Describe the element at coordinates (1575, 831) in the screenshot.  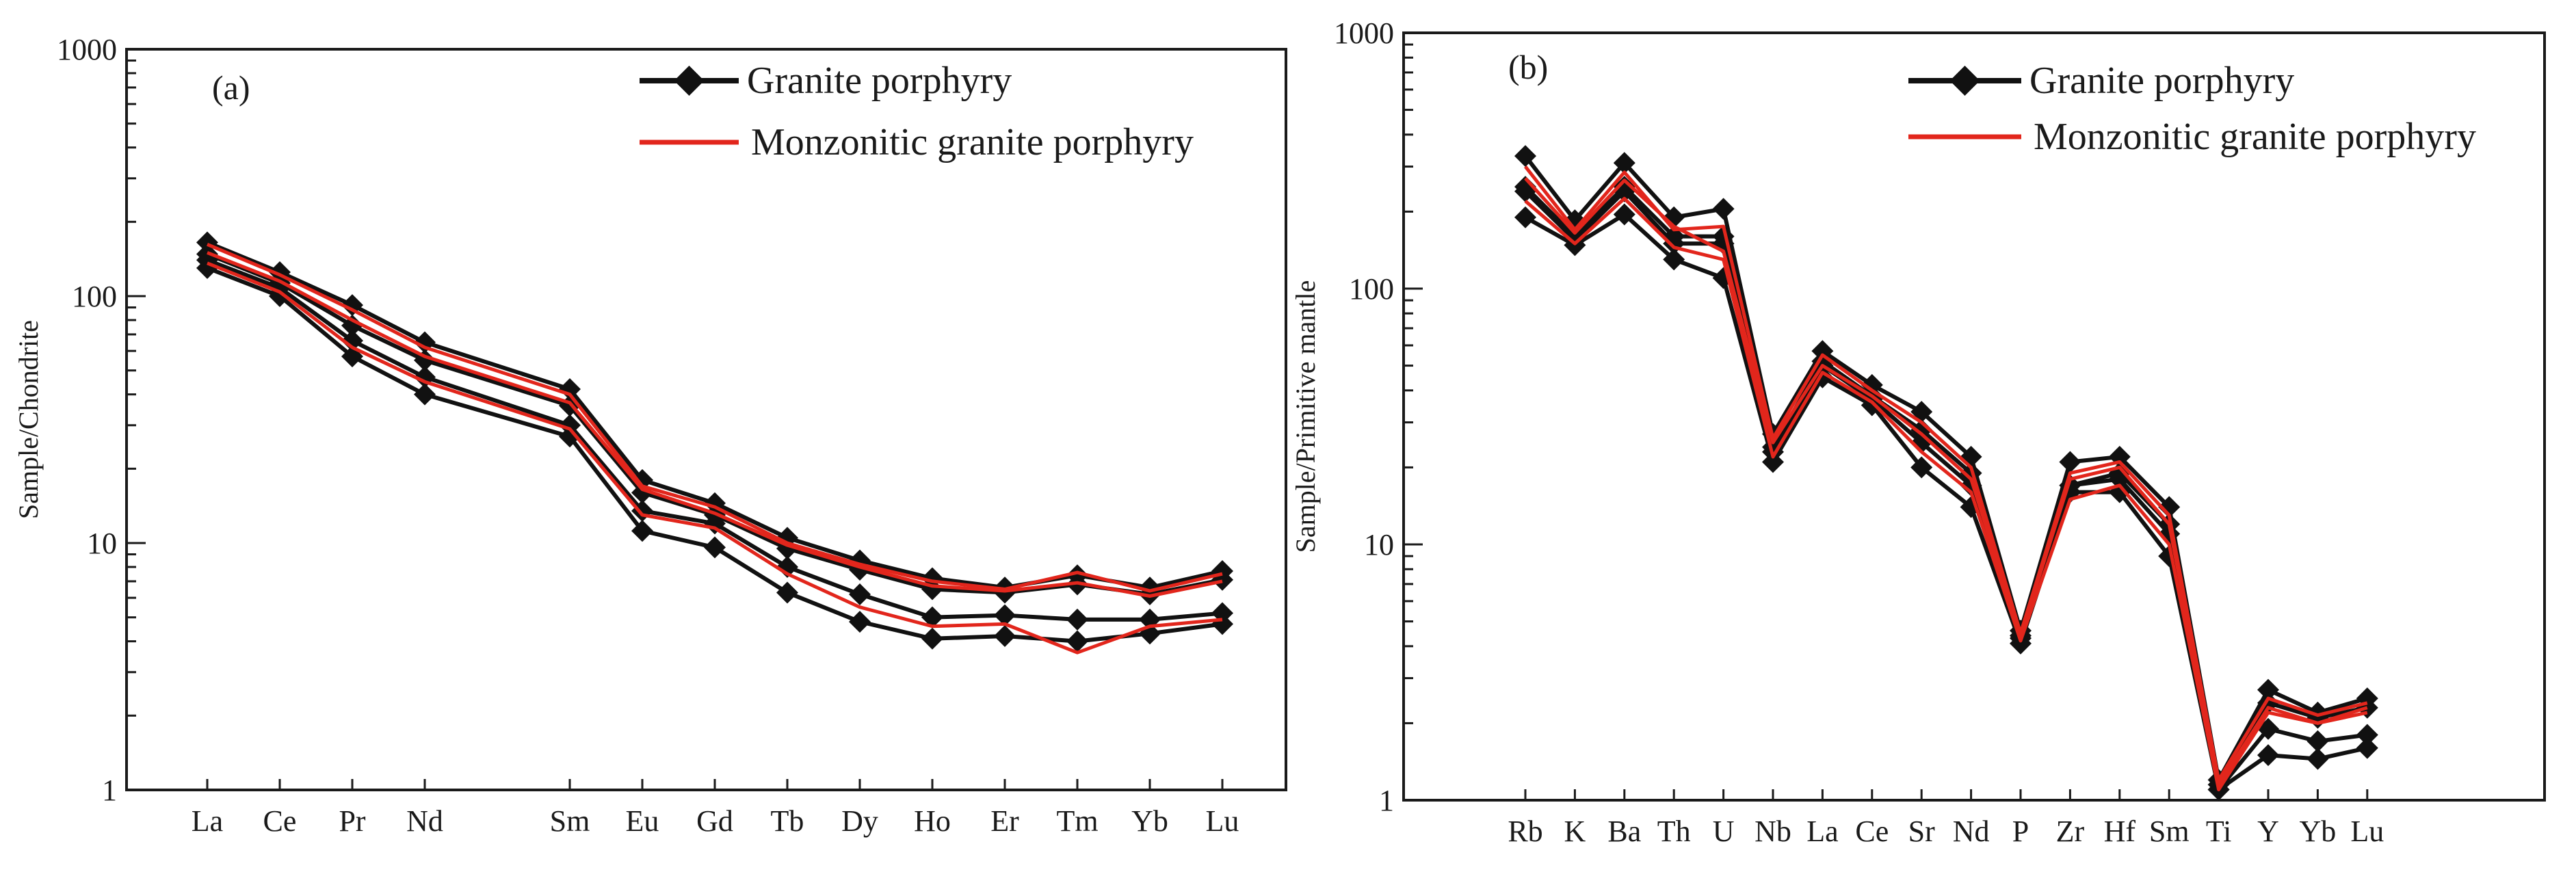
I see `x-category-label: K` at that location.